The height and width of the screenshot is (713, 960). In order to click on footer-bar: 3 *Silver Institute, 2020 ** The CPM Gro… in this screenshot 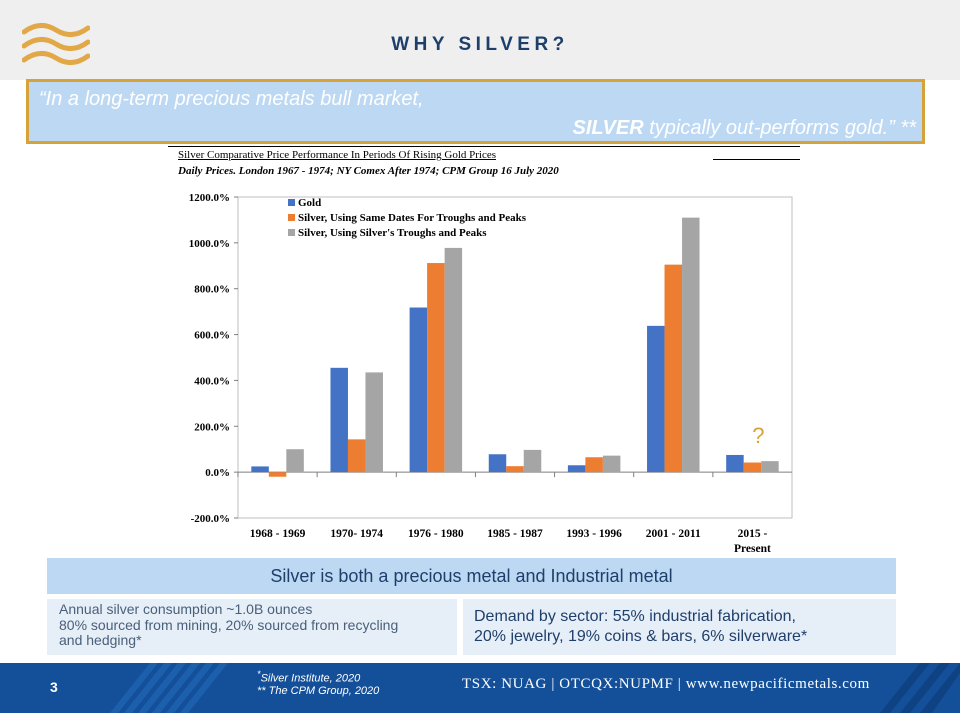, I will do `click(480, 688)`.